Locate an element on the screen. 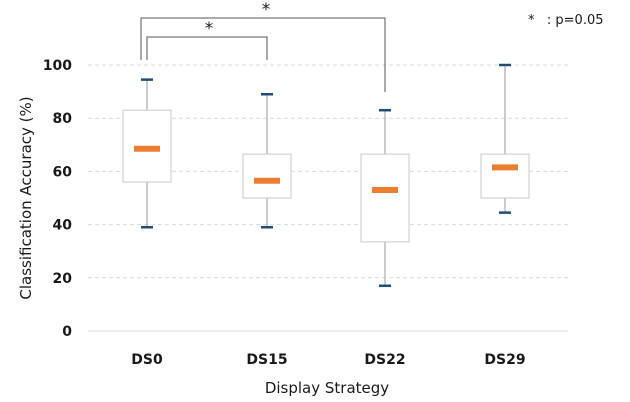  significance-bracket-DS0-DS22: * is located at coordinates (263, 46).